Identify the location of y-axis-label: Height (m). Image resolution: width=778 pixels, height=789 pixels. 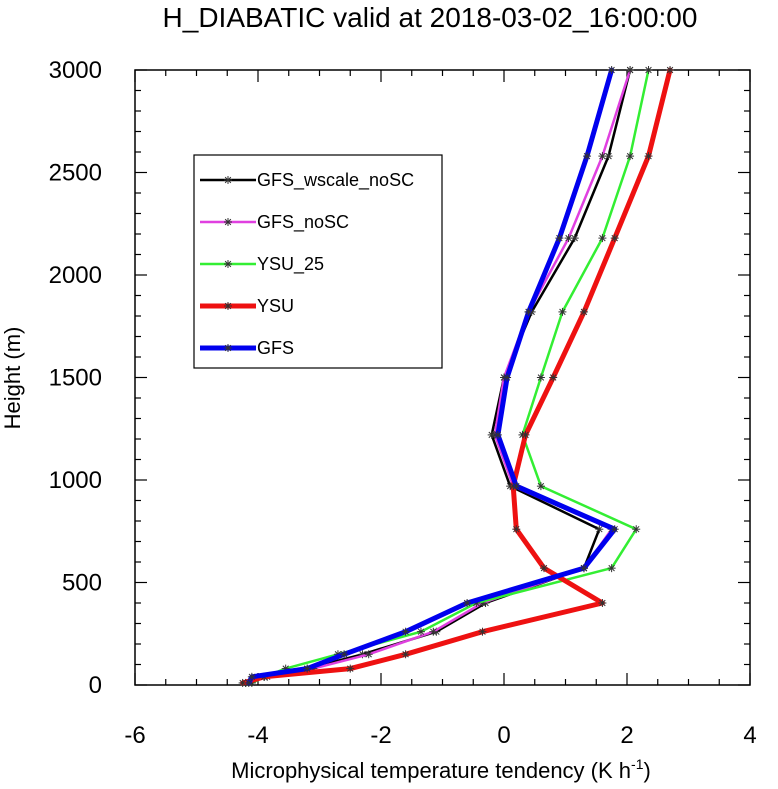
(12, 378).